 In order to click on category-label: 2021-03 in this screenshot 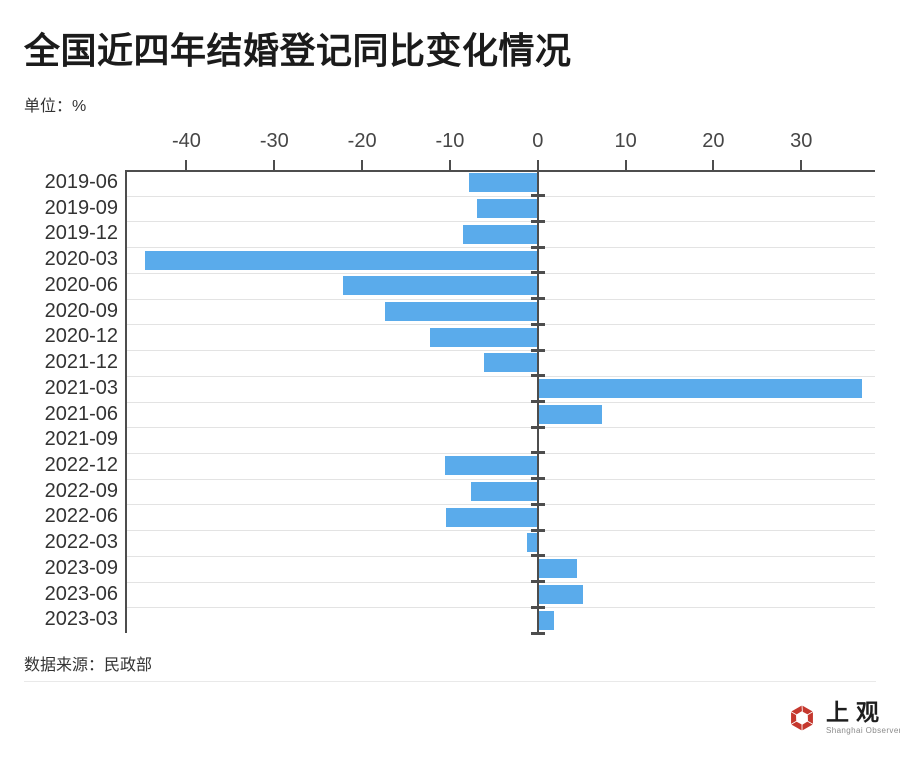, I will do `click(81, 387)`.